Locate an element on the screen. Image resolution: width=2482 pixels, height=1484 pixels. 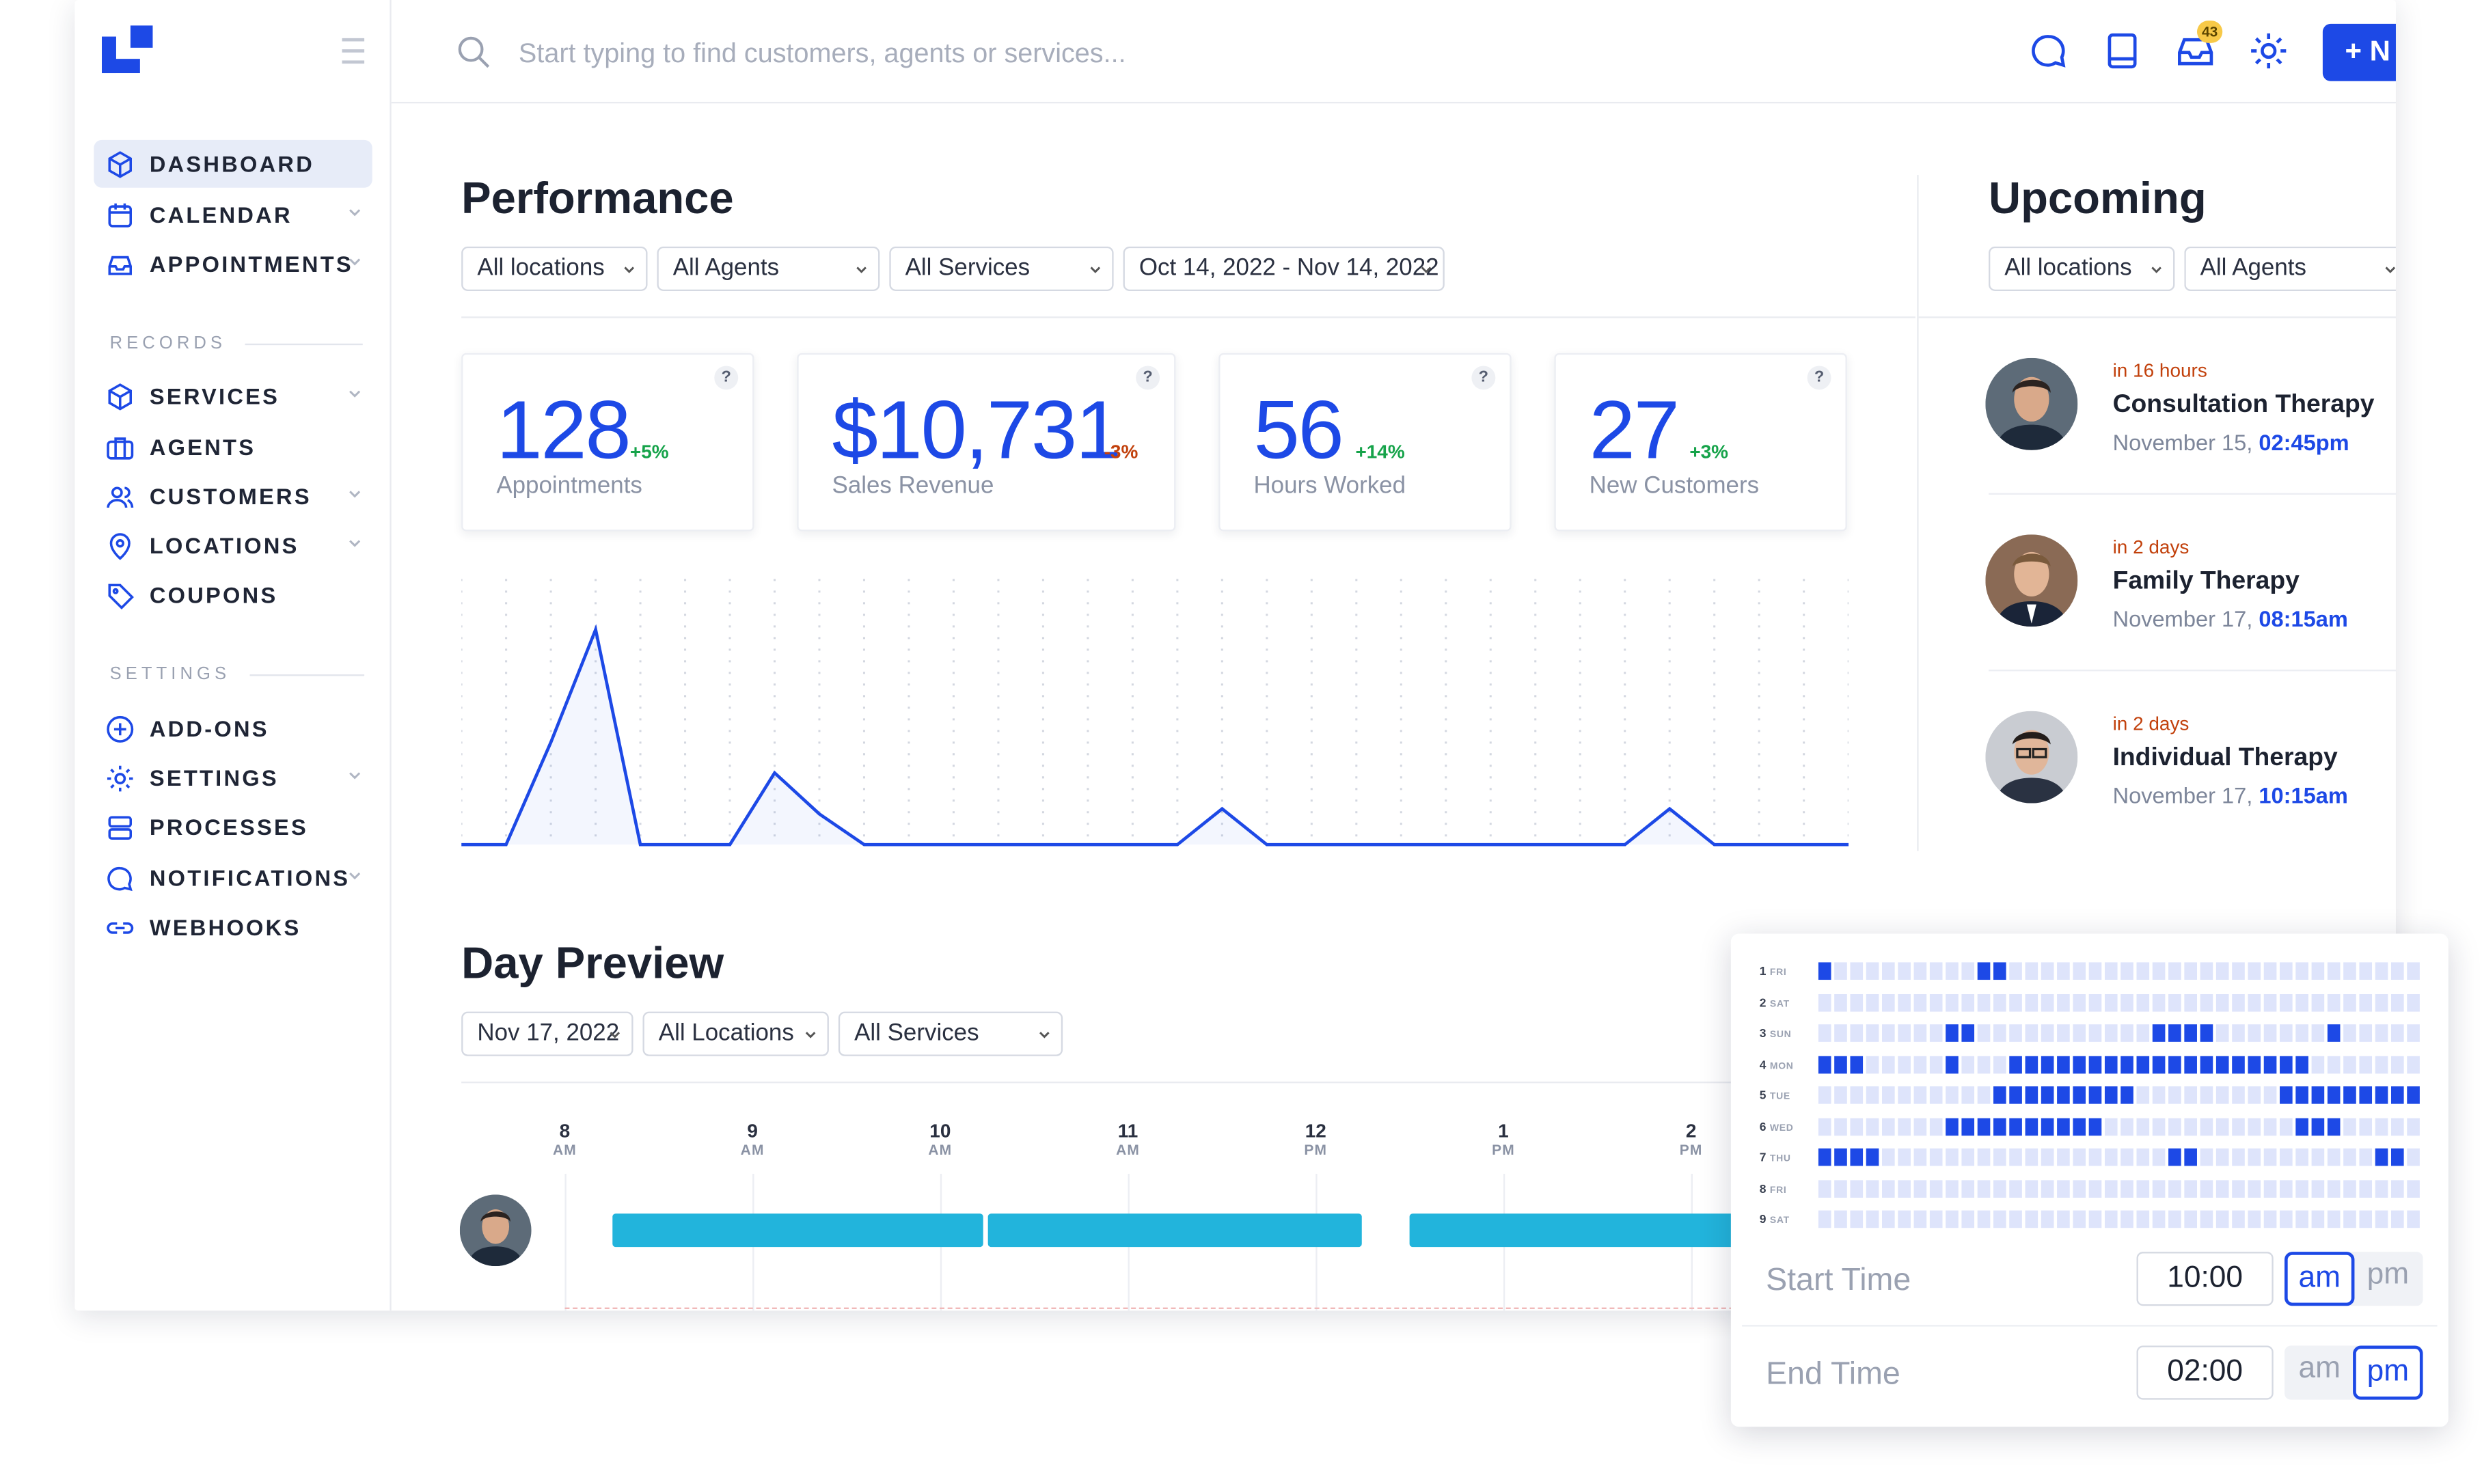
sidebar-item-notifications: NOTIFICATIONS is located at coordinates (233, 878).